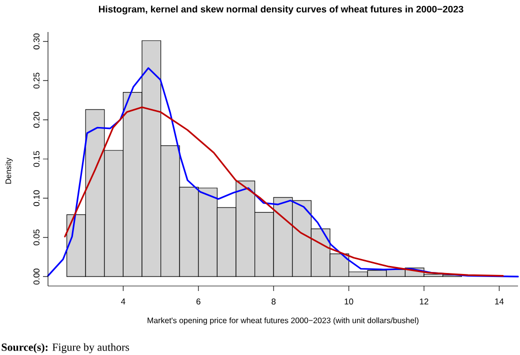 The image size is (520, 355). What do you see at coordinates (66, 348) in the screenshot?
I see `text: Source(s): Figure by authors` at bounding box center [66, 348].